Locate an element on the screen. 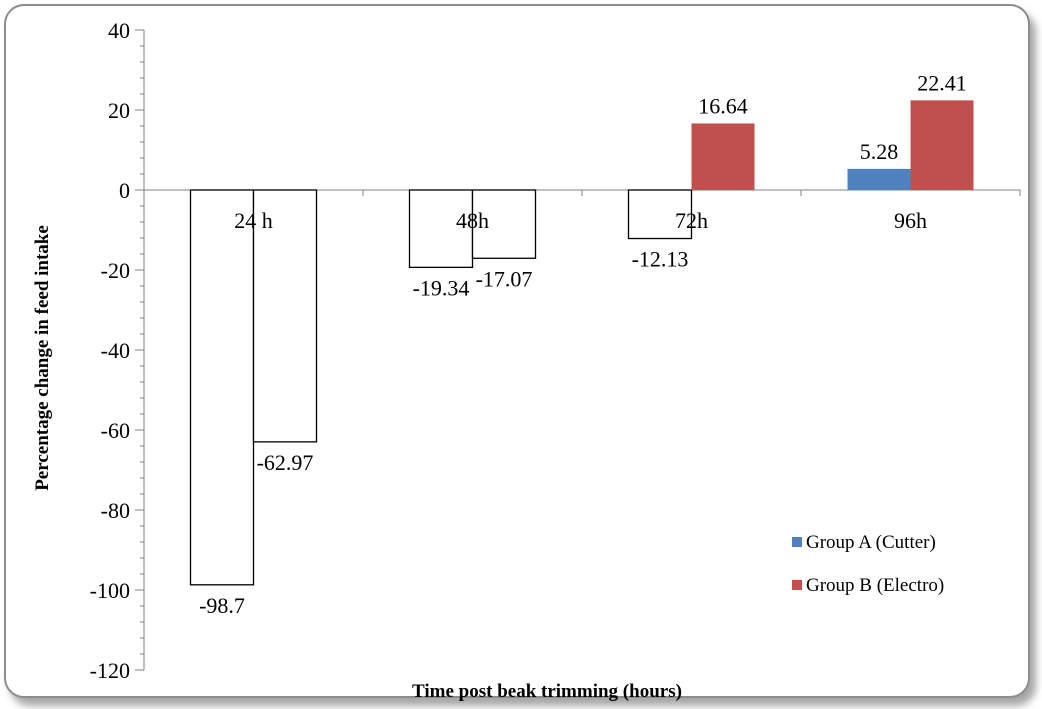  x-axis-title: Time post beak trimming (hours) is located at coordinates (547, 691).